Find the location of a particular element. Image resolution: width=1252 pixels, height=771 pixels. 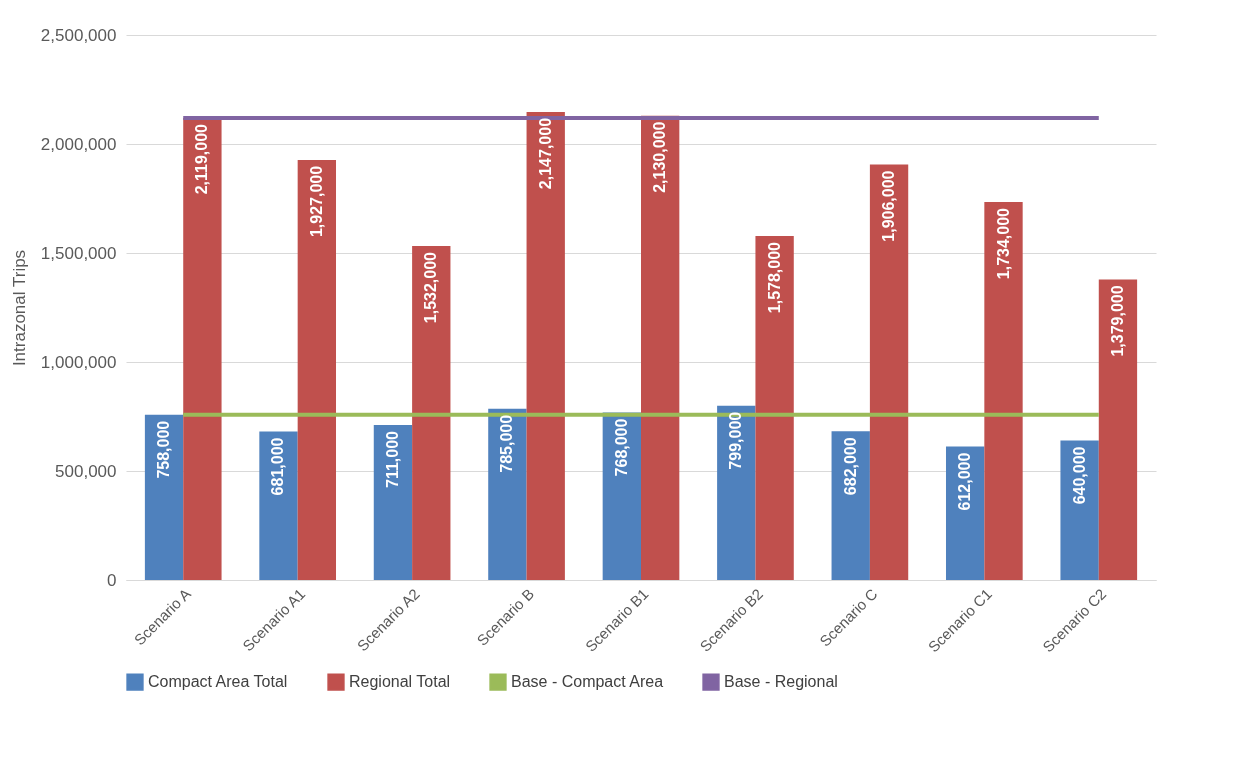

data-label: 1,379,000 is located at coordinates (1117, 321).